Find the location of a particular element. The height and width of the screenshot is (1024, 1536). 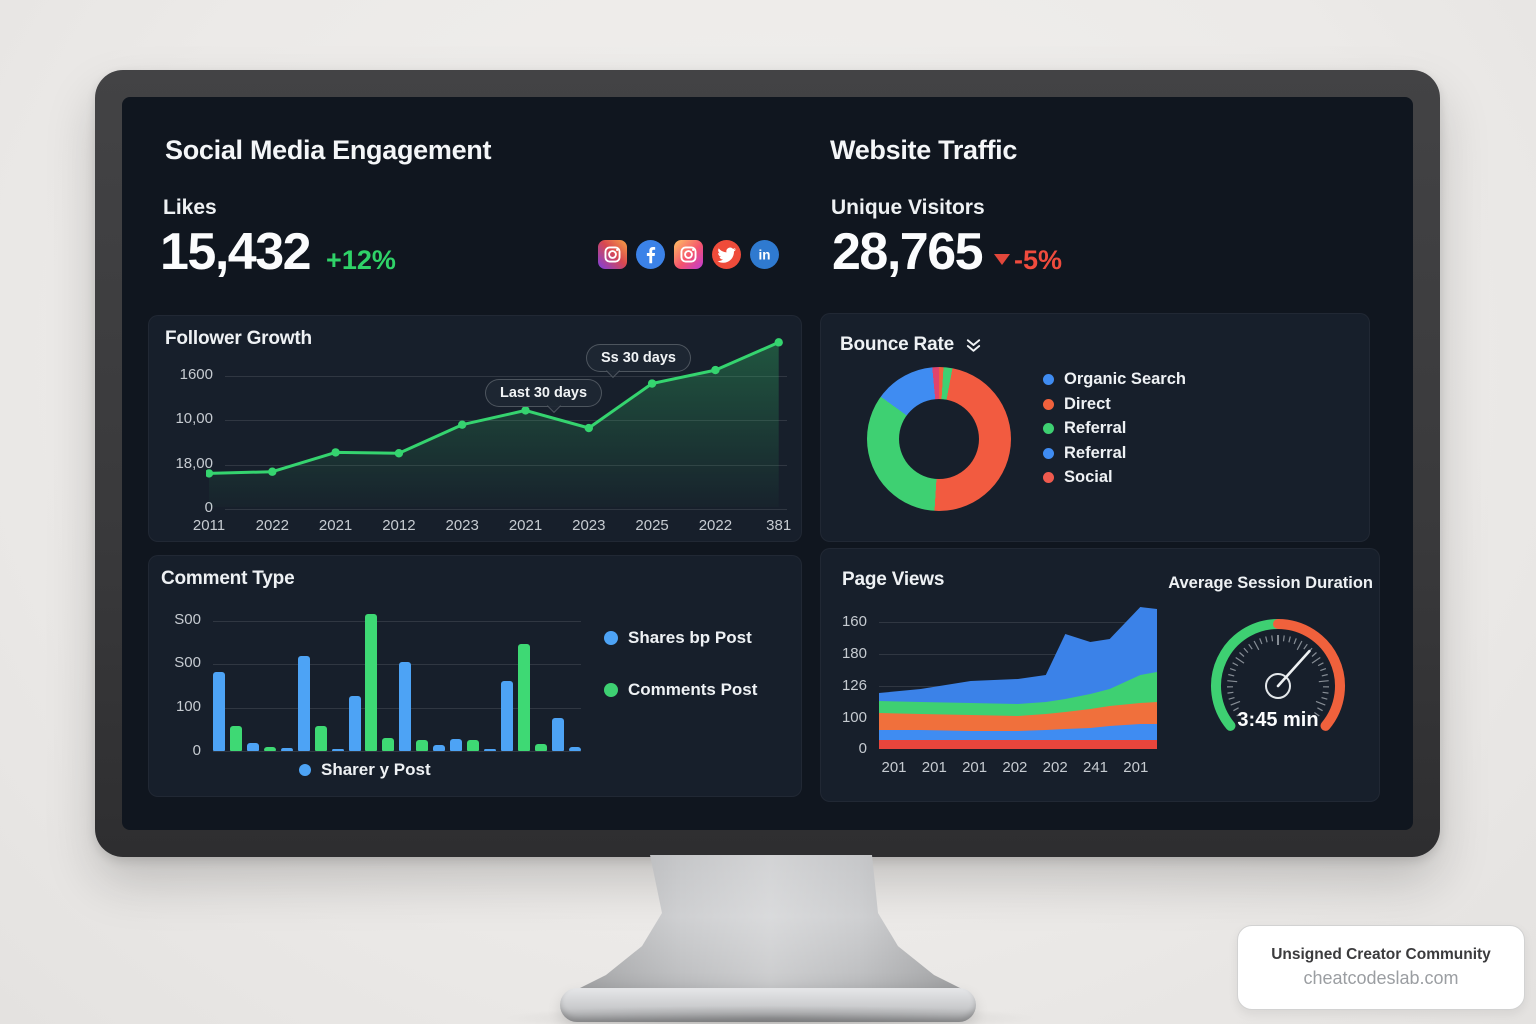

y-tick-label: 0 is located at coordinates (196, 750).